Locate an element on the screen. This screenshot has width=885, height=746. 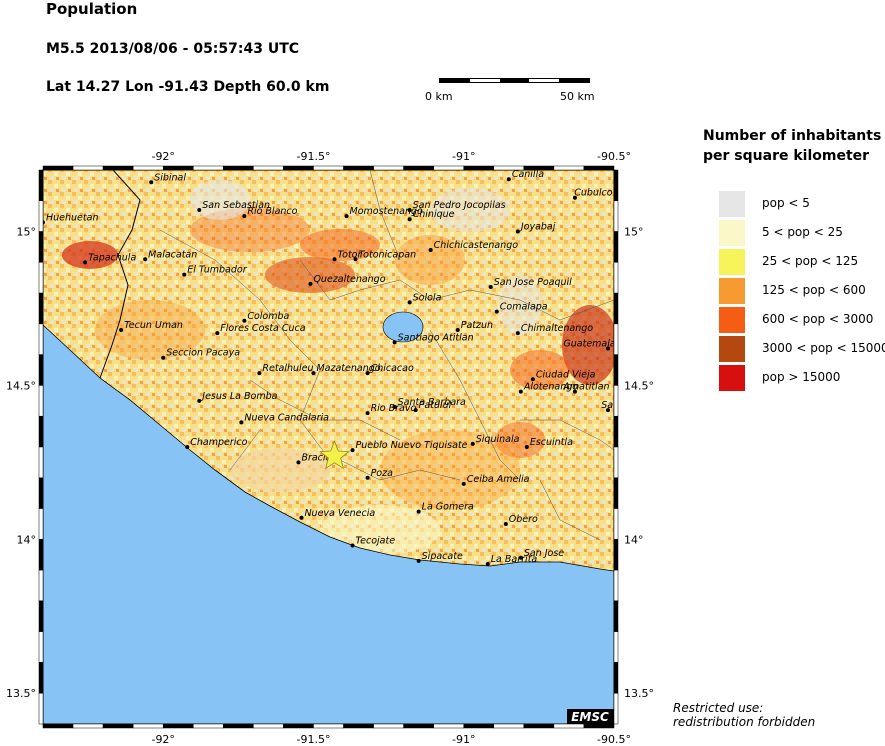
city-label: Santa Barbara is located at coordinates (432, 402).